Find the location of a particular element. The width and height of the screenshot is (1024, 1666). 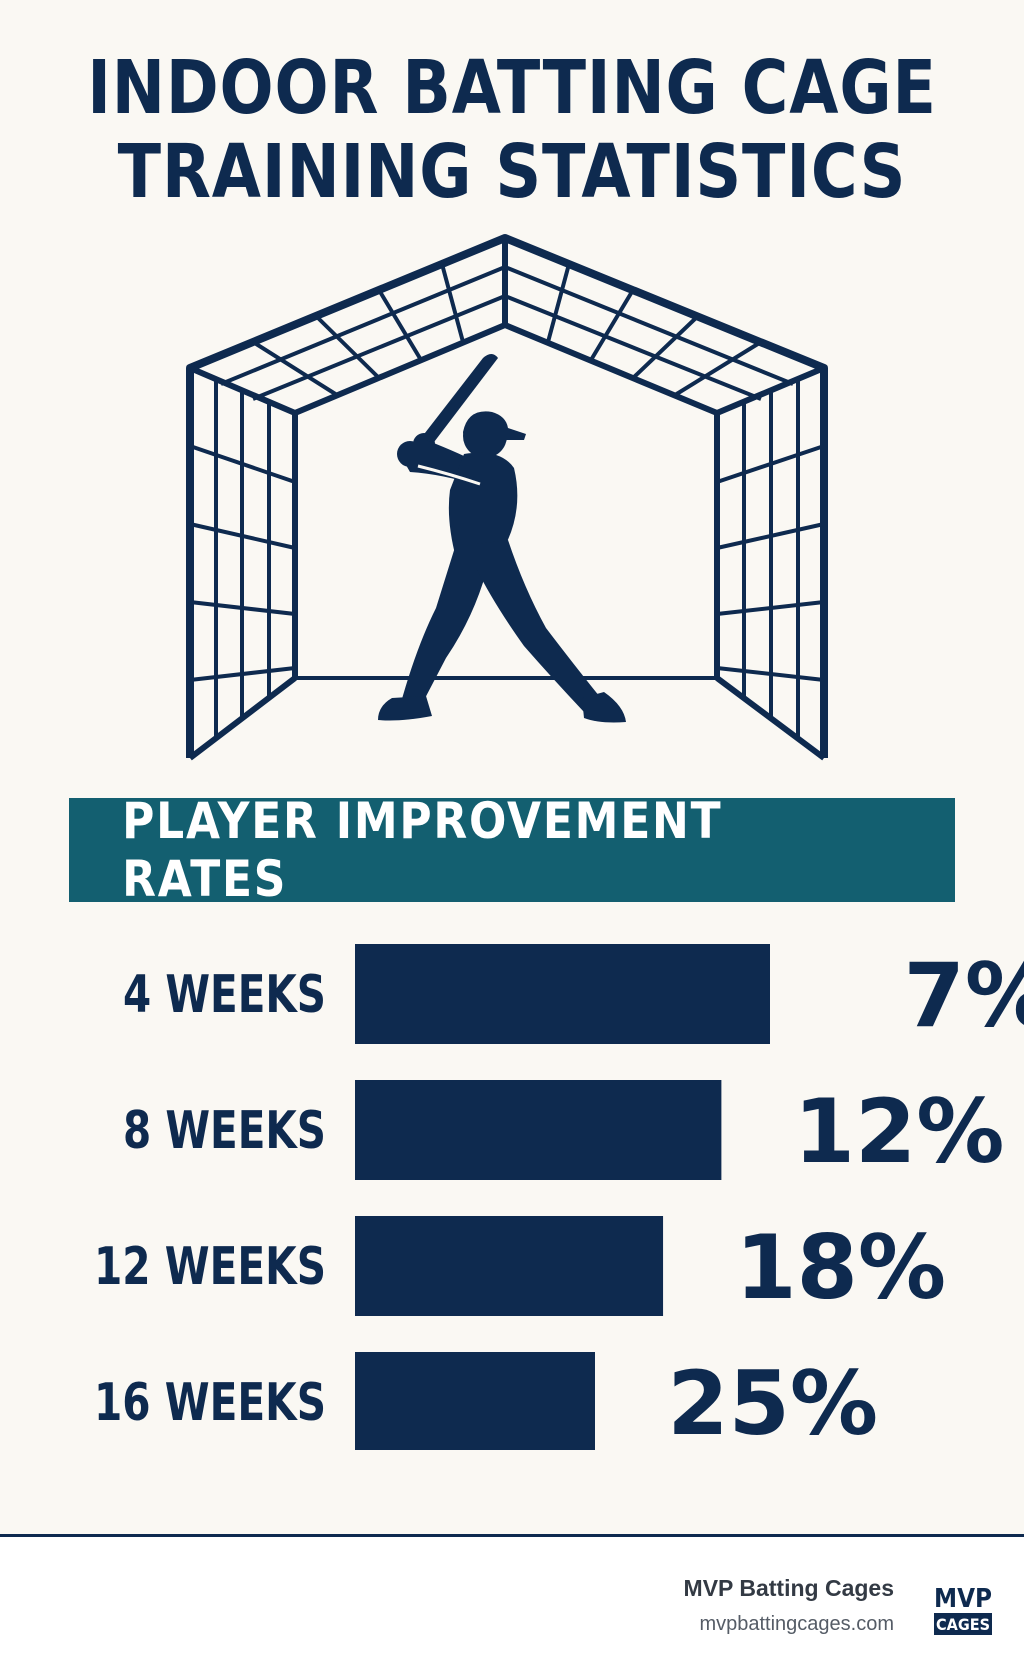

mvp-logo-icon: MVP CAGES is located at coordinates (963, 1610).